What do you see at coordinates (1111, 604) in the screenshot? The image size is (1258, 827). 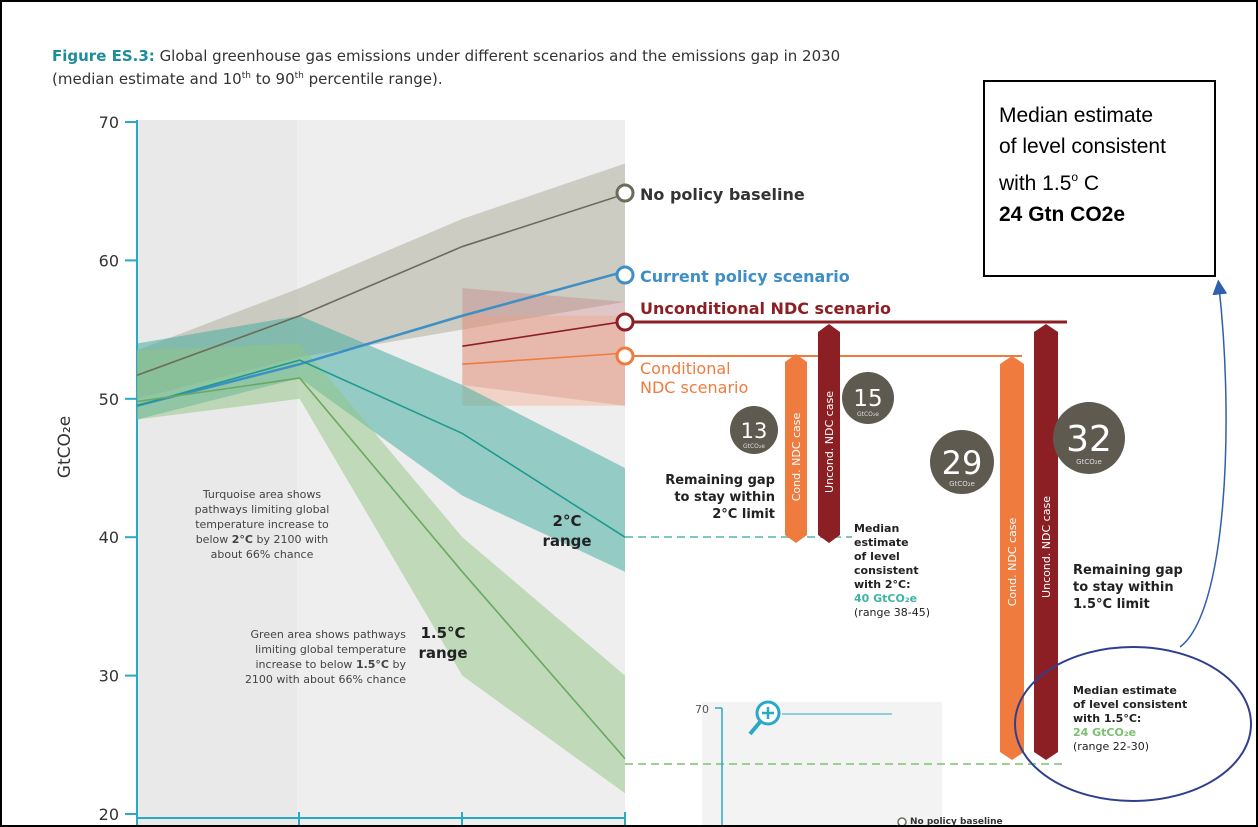 I see `svg-text: 1.5°C limit` at bounding box center [1111, 604].